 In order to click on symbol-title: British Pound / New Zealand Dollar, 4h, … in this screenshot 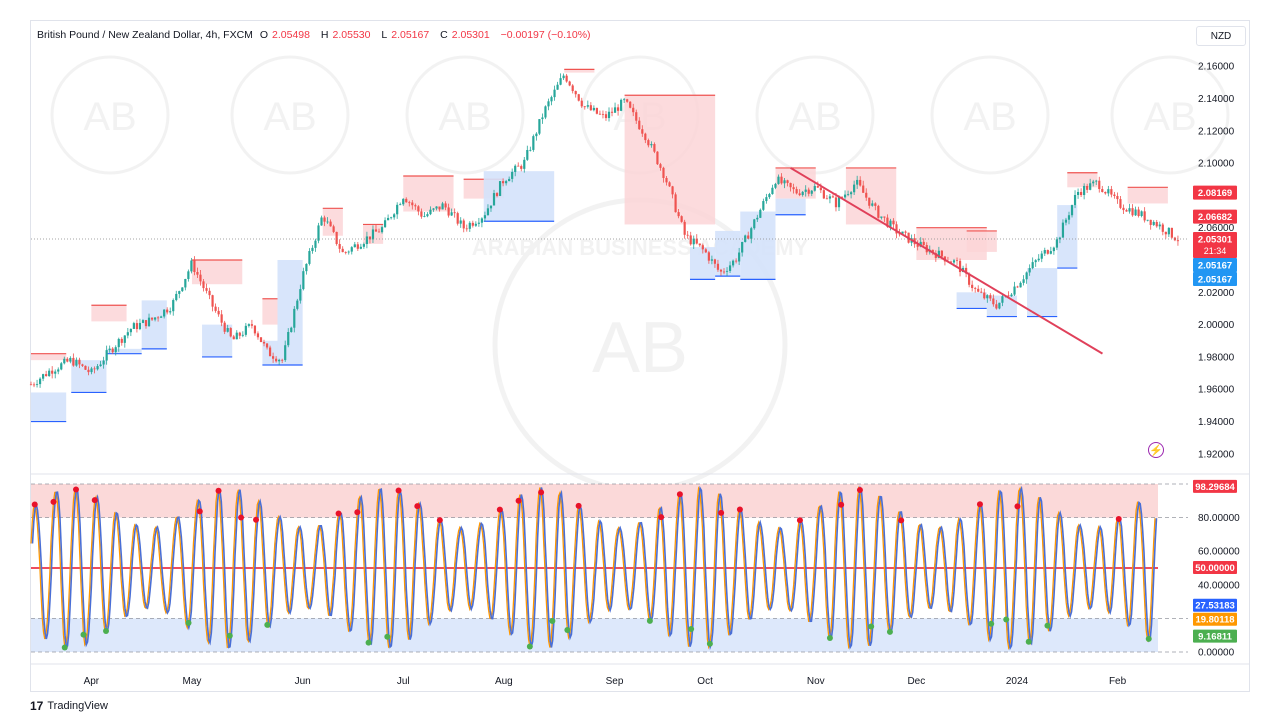, I will do `click(145, 35)`.